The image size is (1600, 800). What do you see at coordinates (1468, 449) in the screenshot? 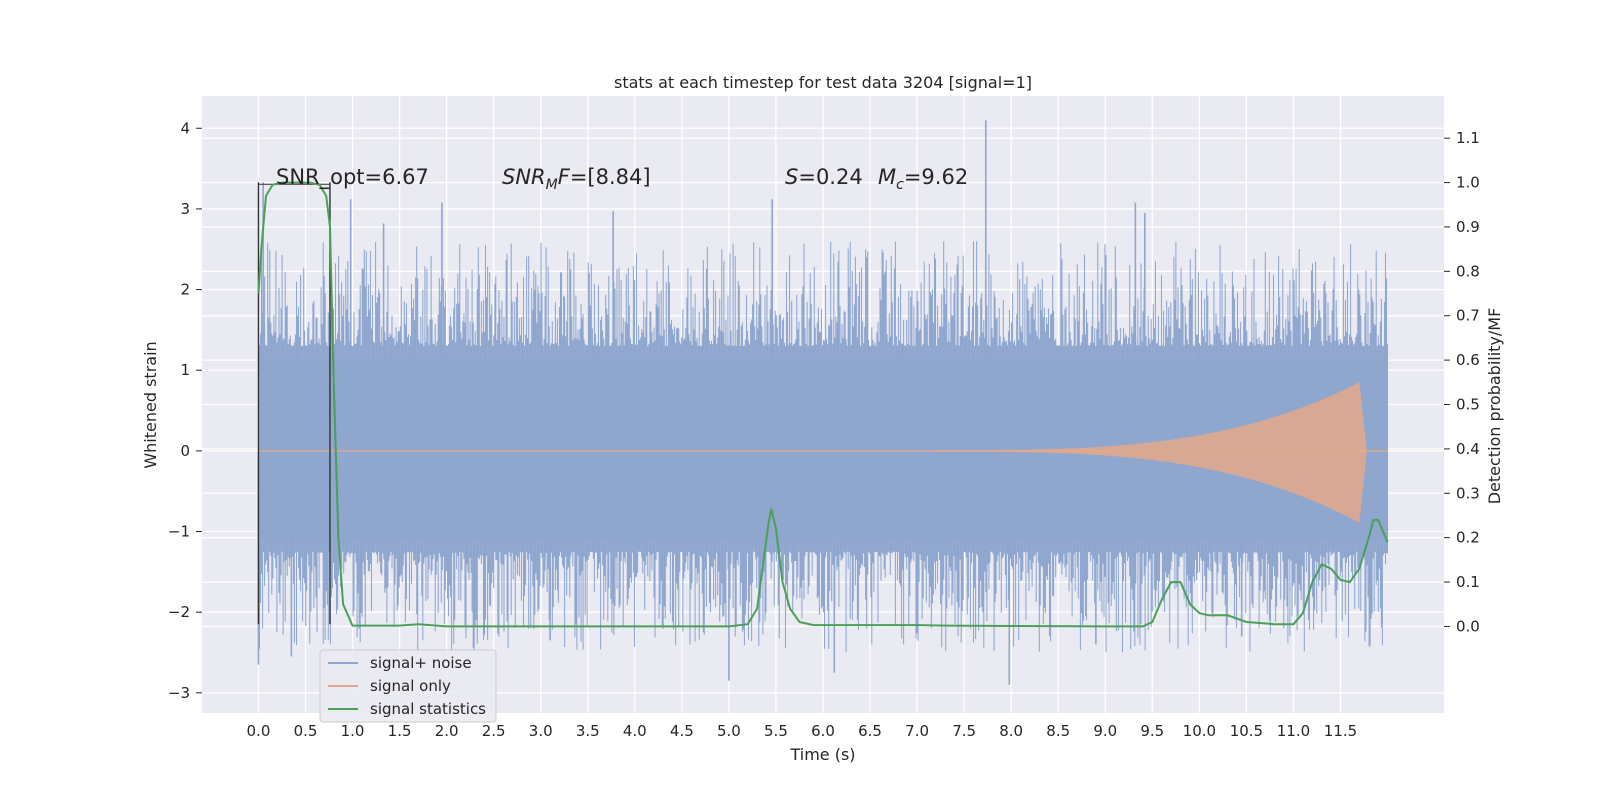
I see `y2-tick-label: 0.4` at bounding box center [1468, 449].